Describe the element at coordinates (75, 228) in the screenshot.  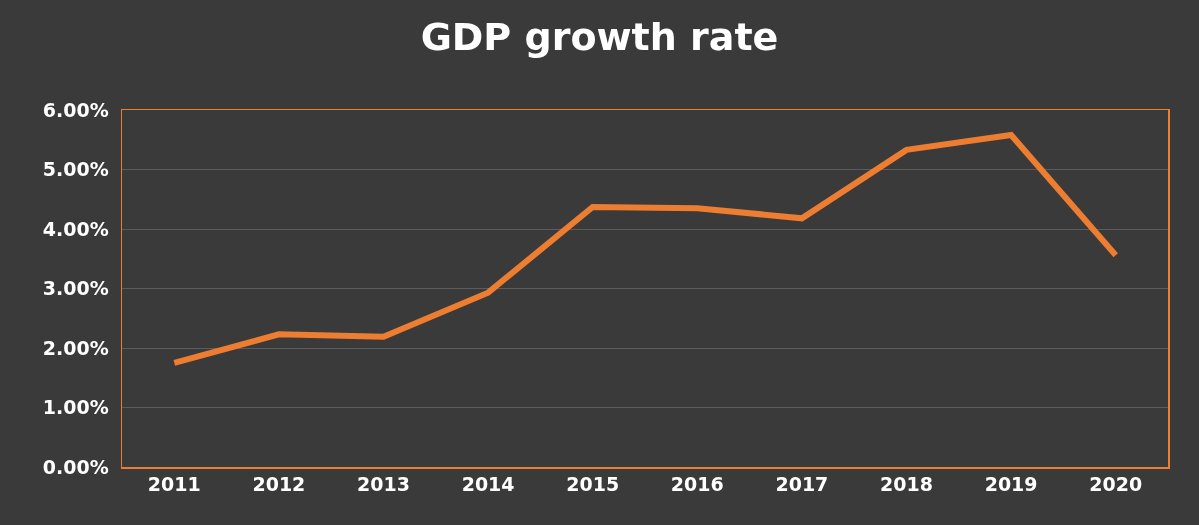
I see `y-tick-label: 4.00%` at that location.